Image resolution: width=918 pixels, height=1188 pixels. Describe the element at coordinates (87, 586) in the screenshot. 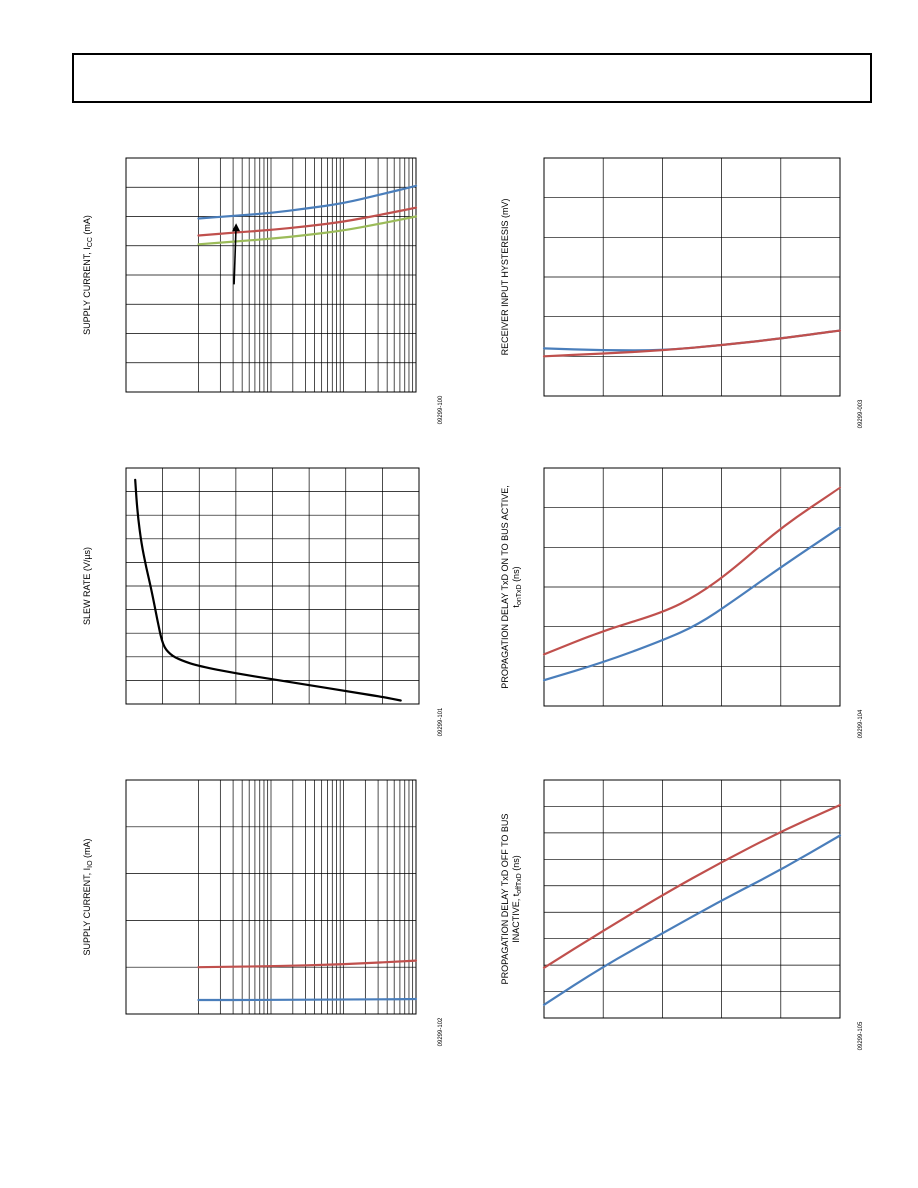

I see `y-axis-label: SLEW RATE (V/µs)` at that location.